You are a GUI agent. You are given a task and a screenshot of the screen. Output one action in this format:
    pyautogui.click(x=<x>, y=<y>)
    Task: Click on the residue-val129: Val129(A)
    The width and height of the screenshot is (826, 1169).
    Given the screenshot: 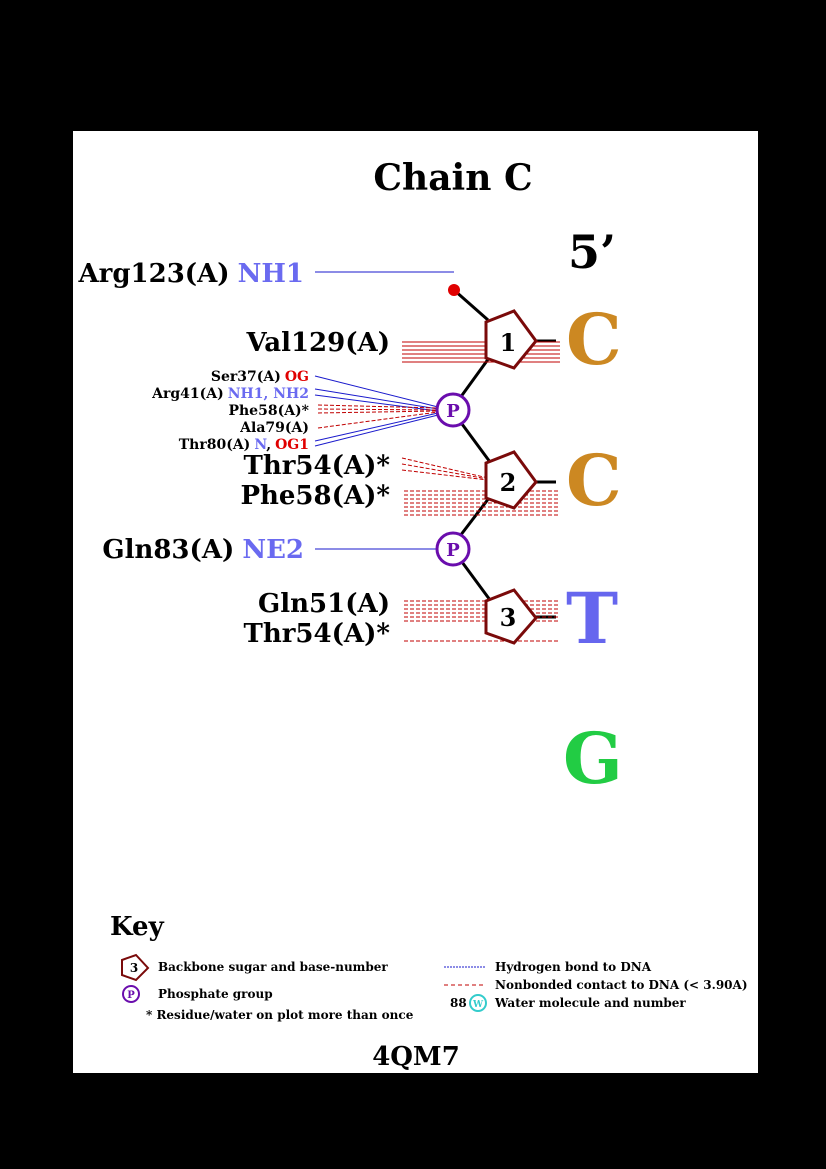 What is the action you would take?
    pyautogui.click(x=317, y=343)
    